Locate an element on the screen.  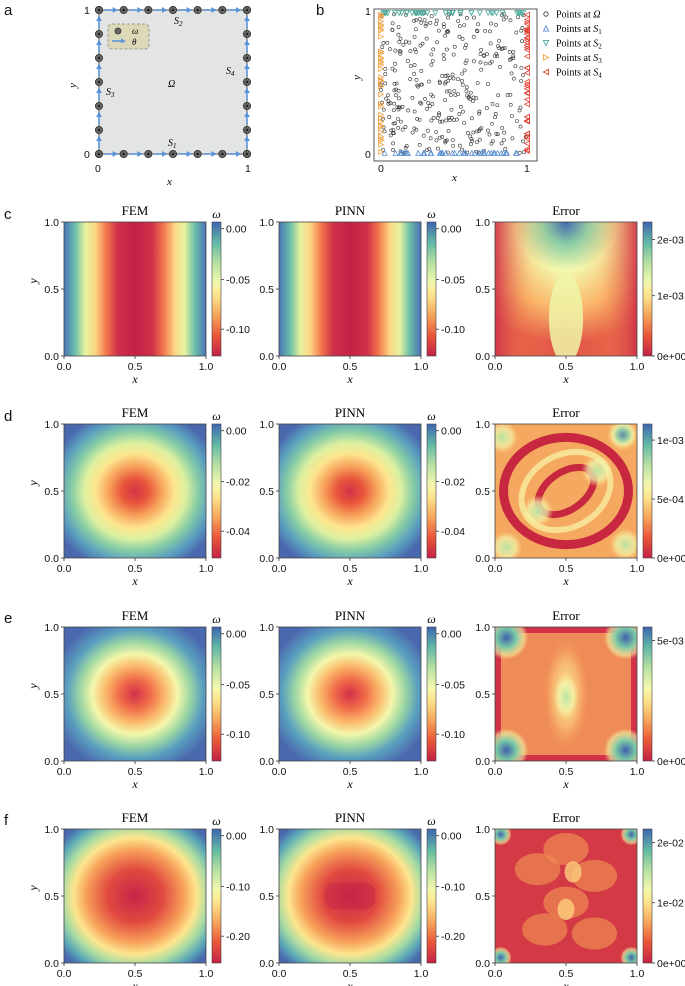
b-xtick-1: 1 is located at coordinates (527, 169).